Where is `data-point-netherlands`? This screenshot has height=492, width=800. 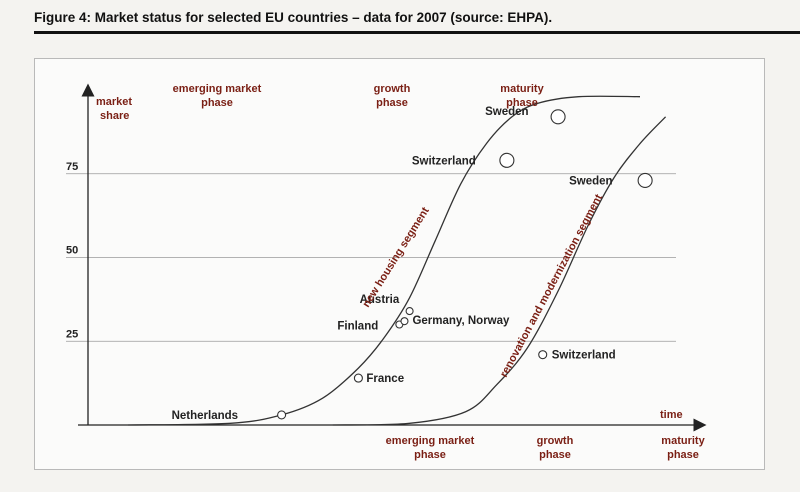 data-point-netherlands is located at coordinates (282, 415).